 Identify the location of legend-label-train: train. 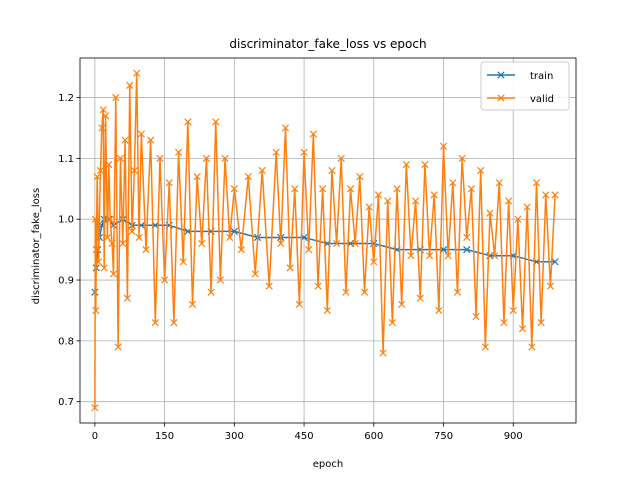
(541, 76).